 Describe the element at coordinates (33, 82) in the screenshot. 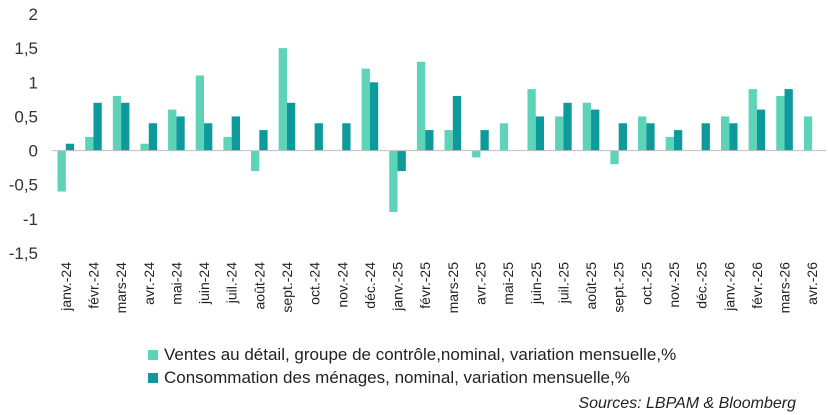

I see `y-tick-label: 1` at that location.